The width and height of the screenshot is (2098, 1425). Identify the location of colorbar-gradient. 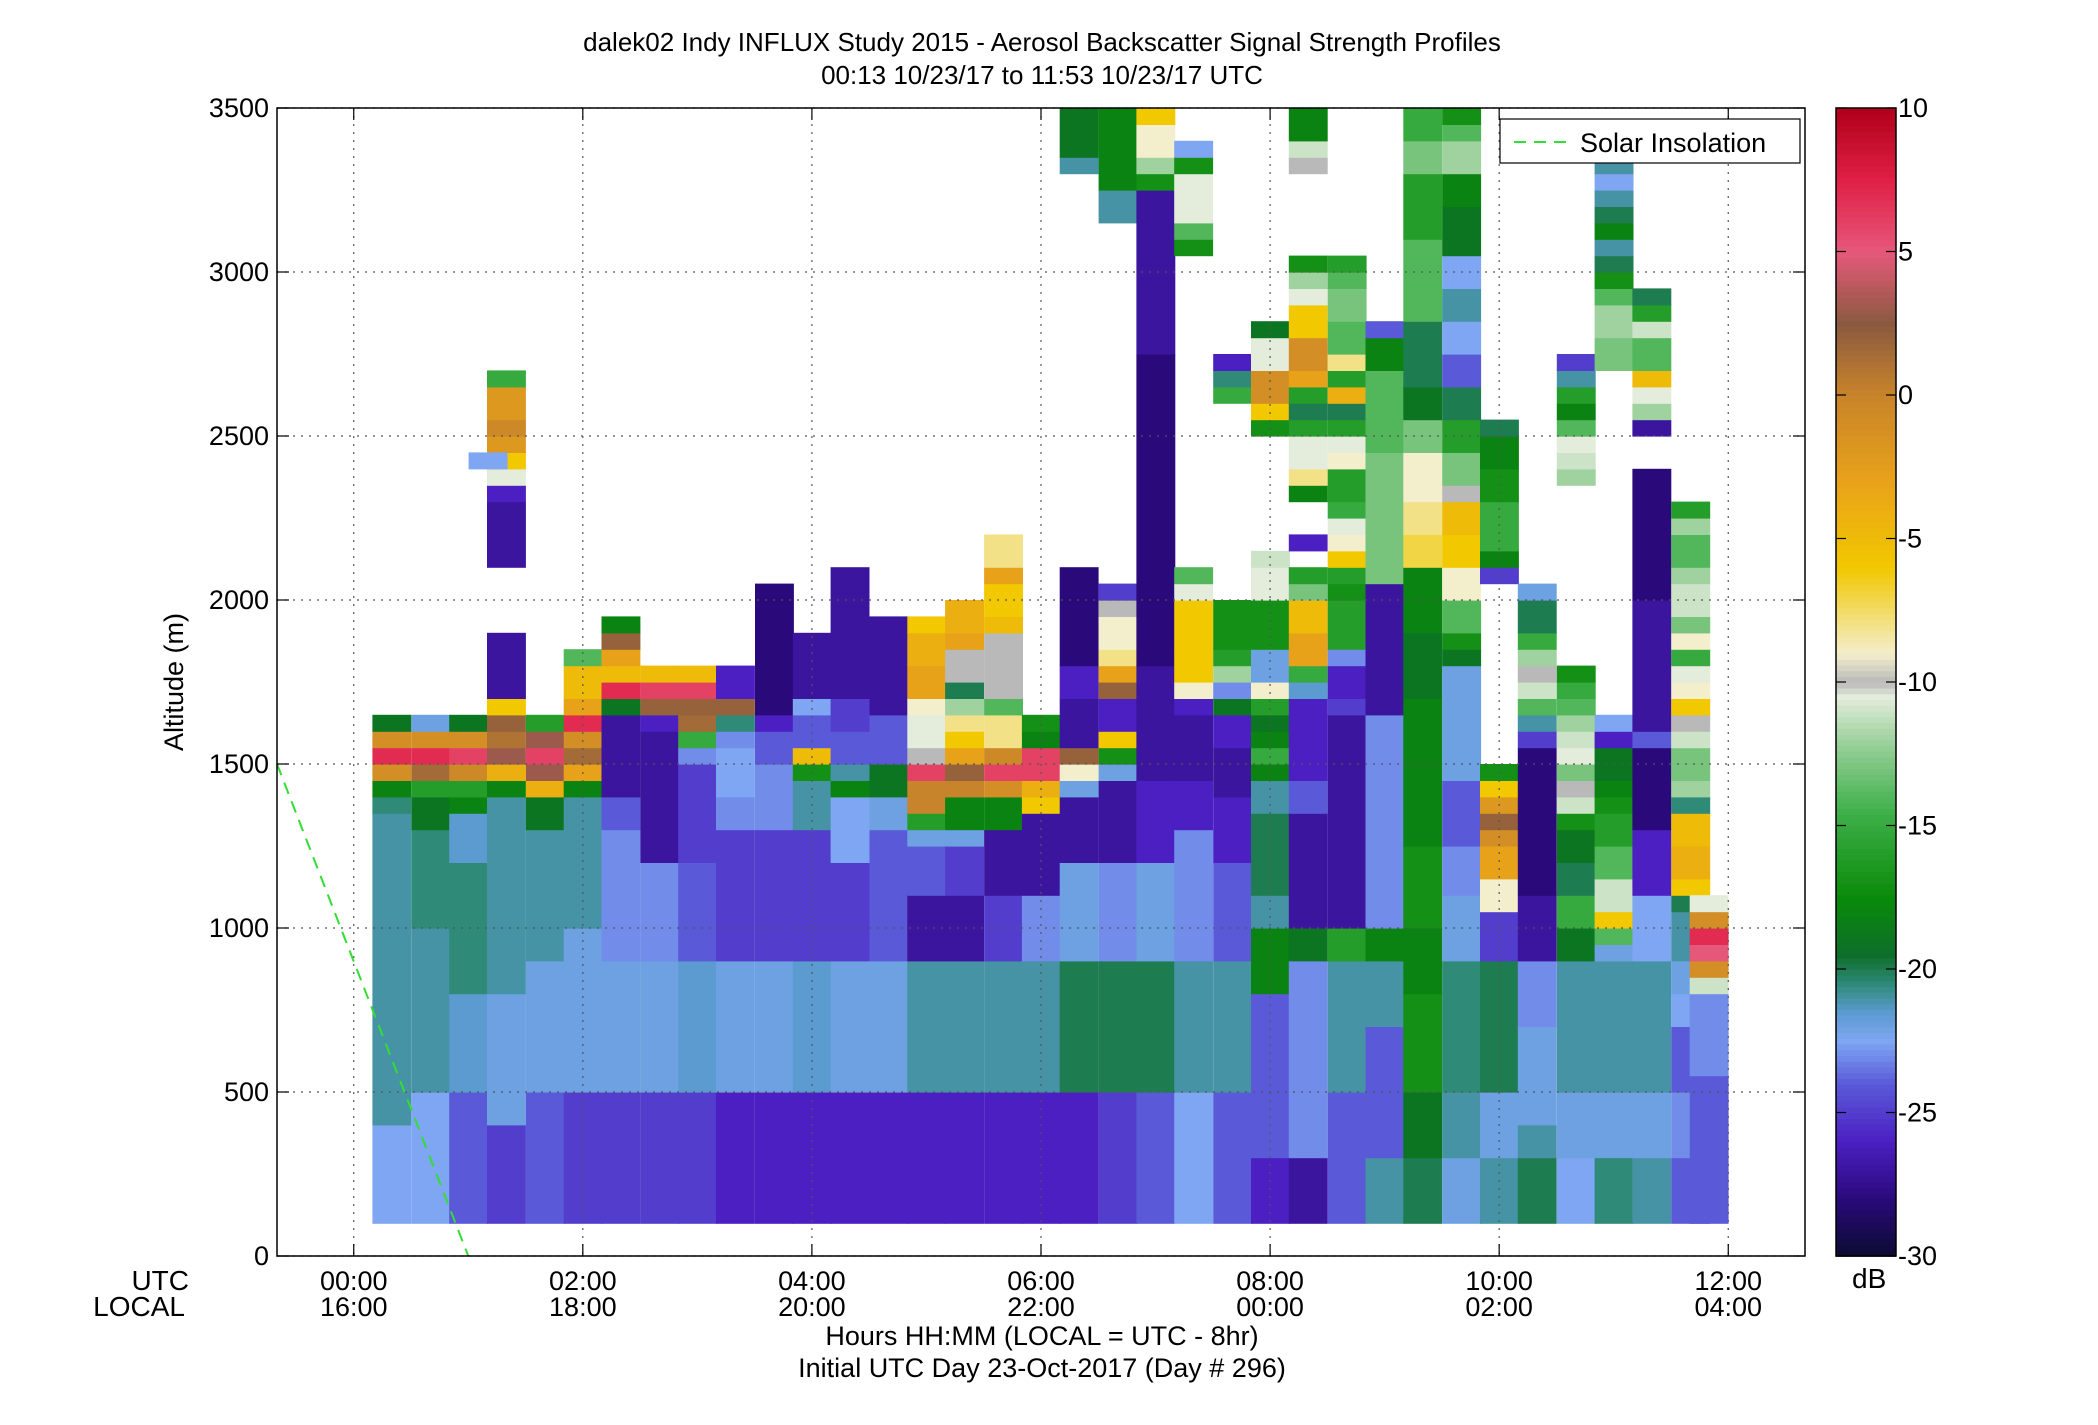
(1866, 682).